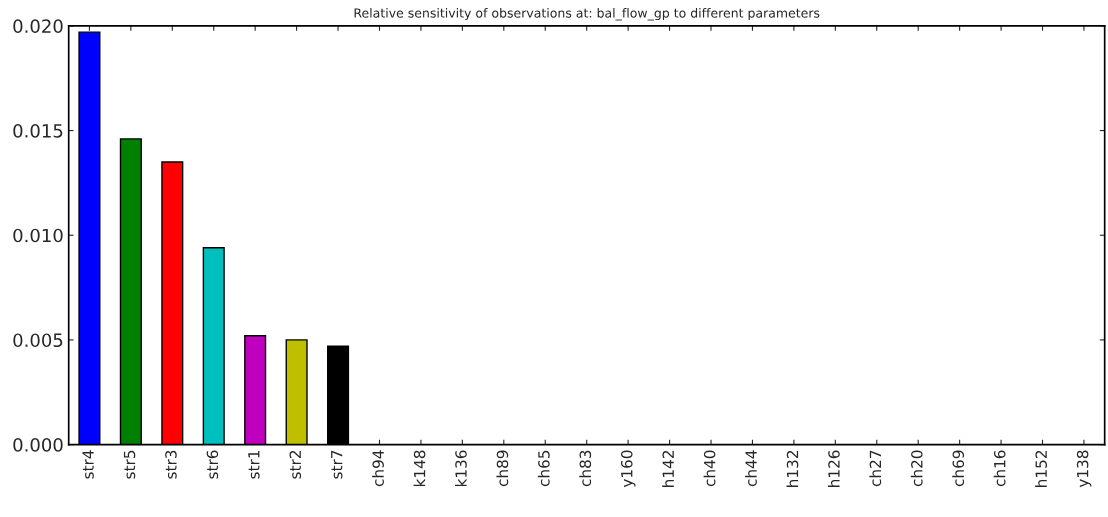 The height and width of the screenshot is (517, 1108). What do you see at coordinates (833, 468) in the screenshot?
I see `x-tick-label: h126` at bounding box center [833, 468].